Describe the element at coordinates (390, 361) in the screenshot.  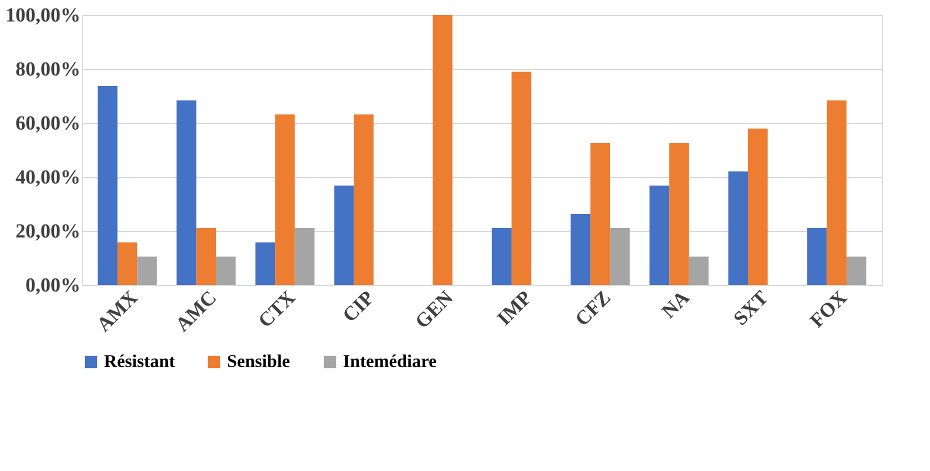
I see `legend-label: Intemédiare` at that location.